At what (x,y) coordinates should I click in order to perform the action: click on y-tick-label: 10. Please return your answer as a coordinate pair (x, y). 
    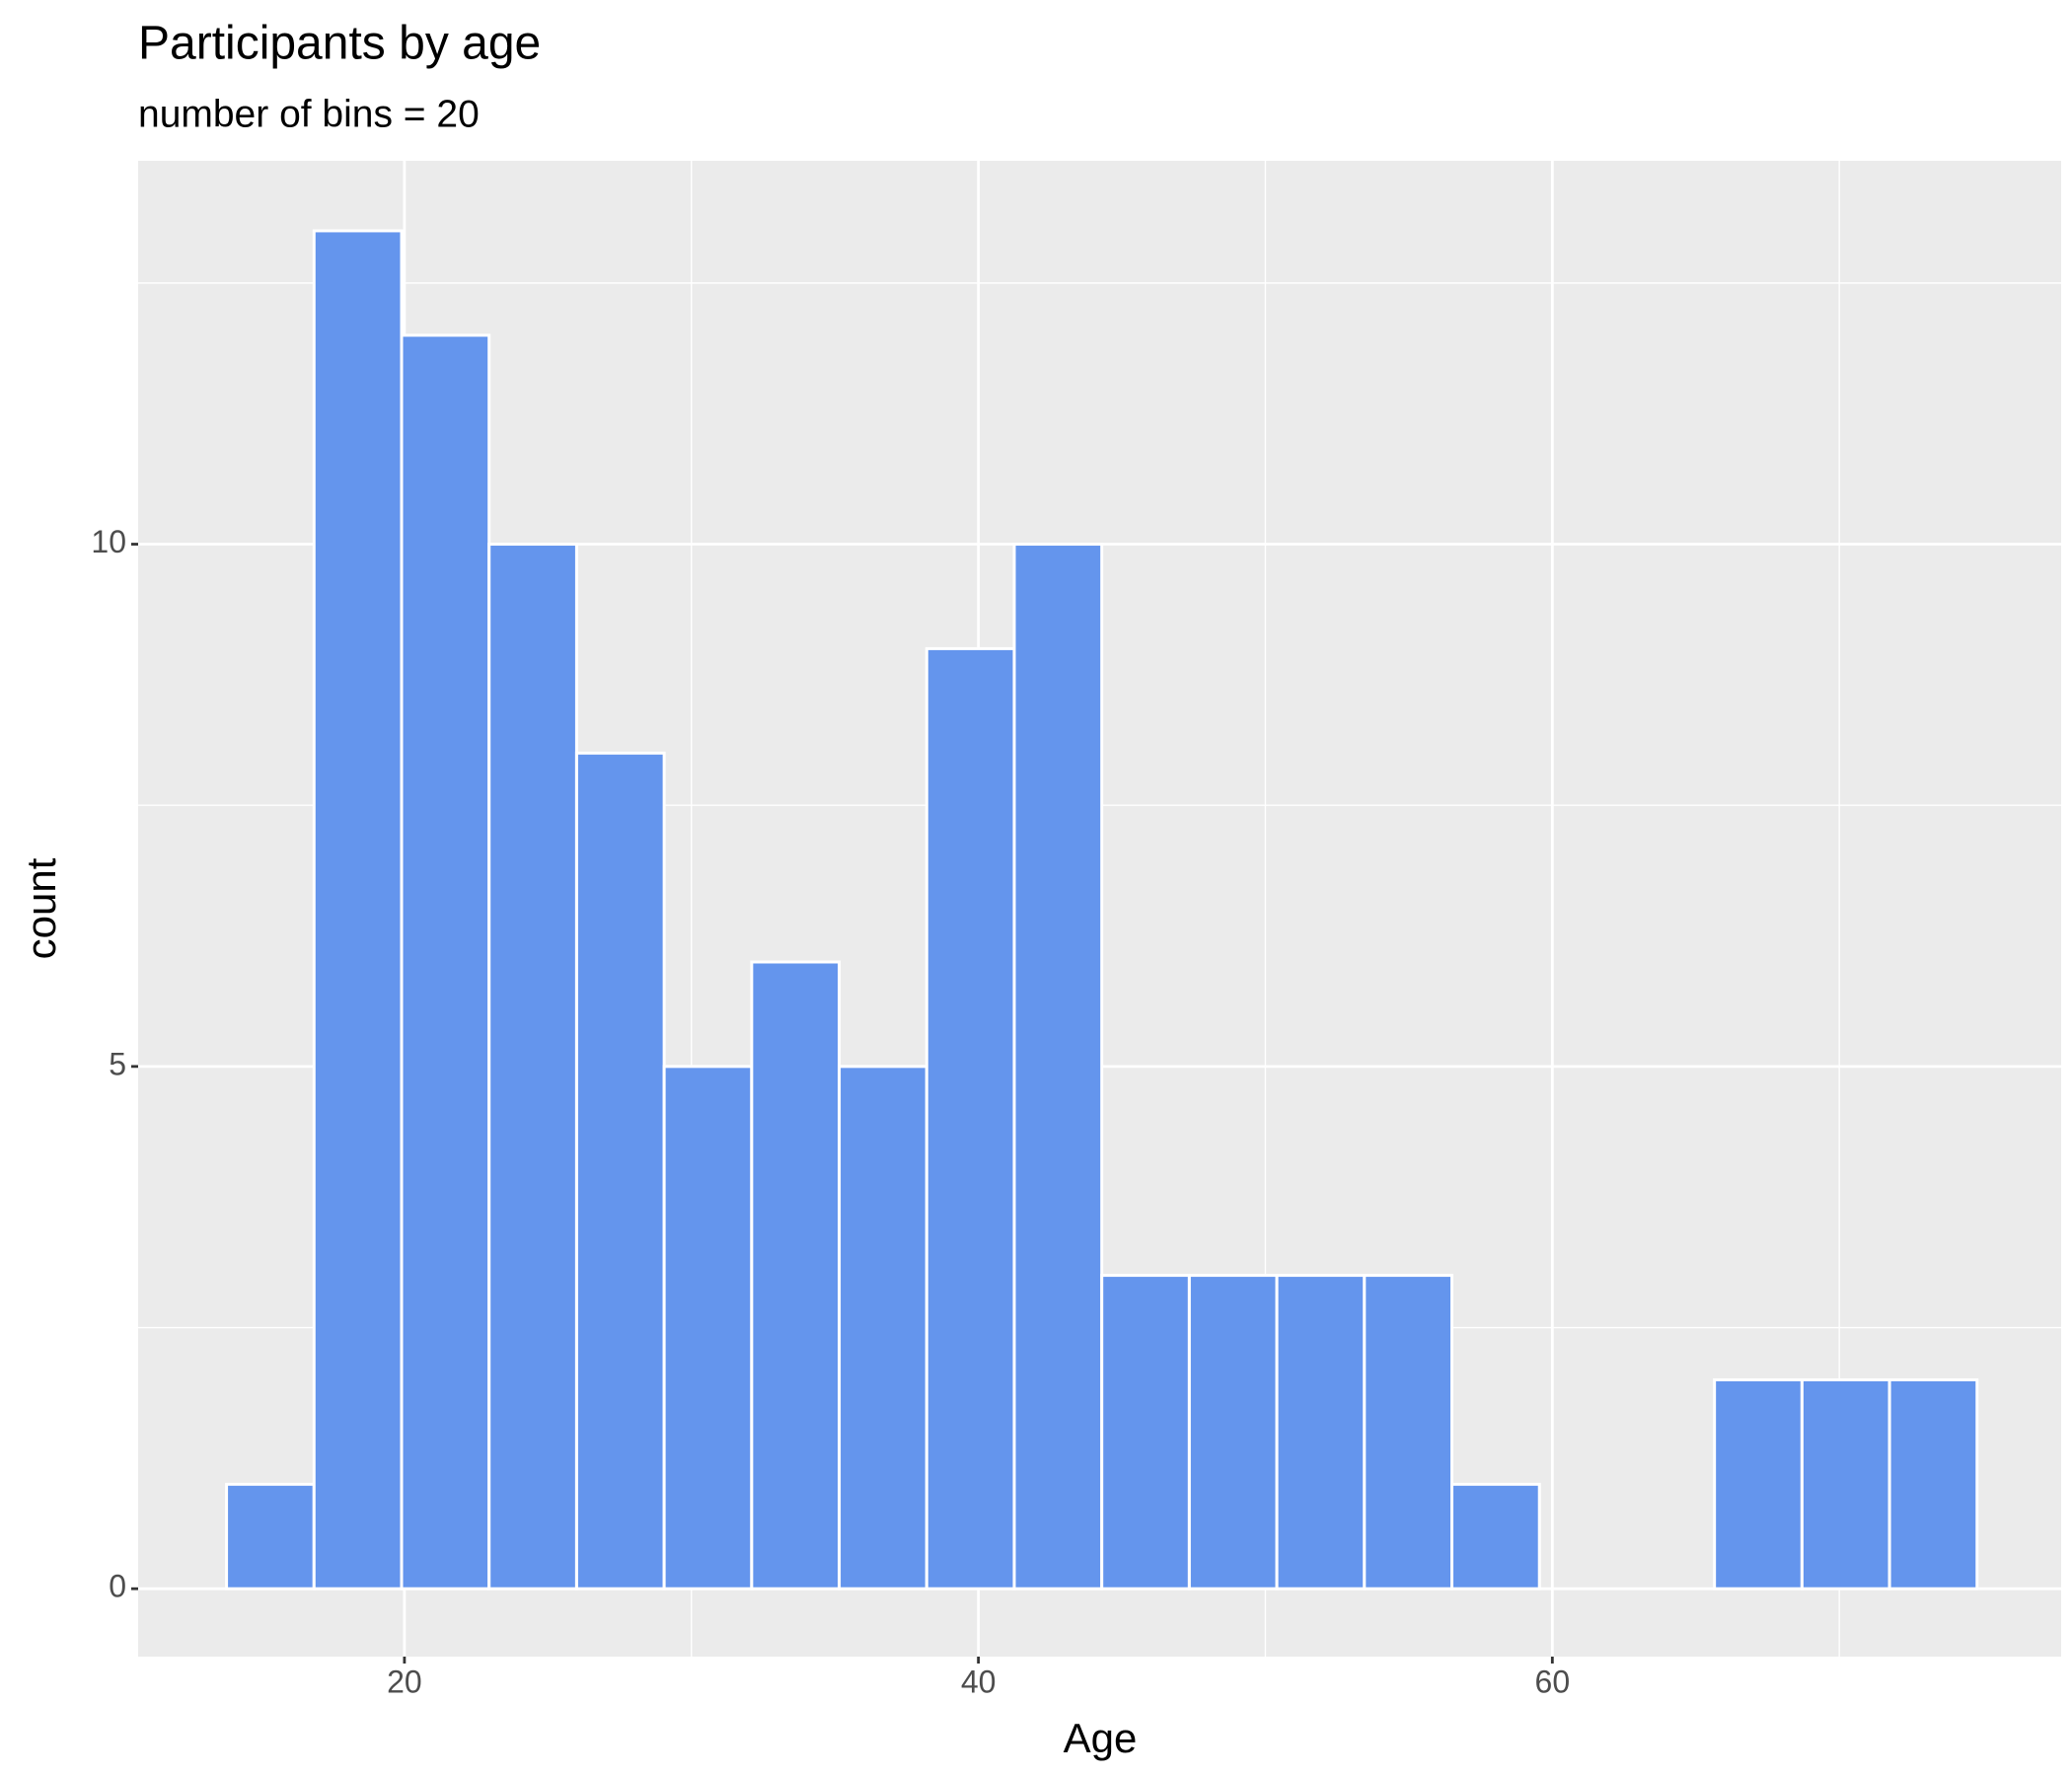
    Looking at the image, I should click on (109, 541).